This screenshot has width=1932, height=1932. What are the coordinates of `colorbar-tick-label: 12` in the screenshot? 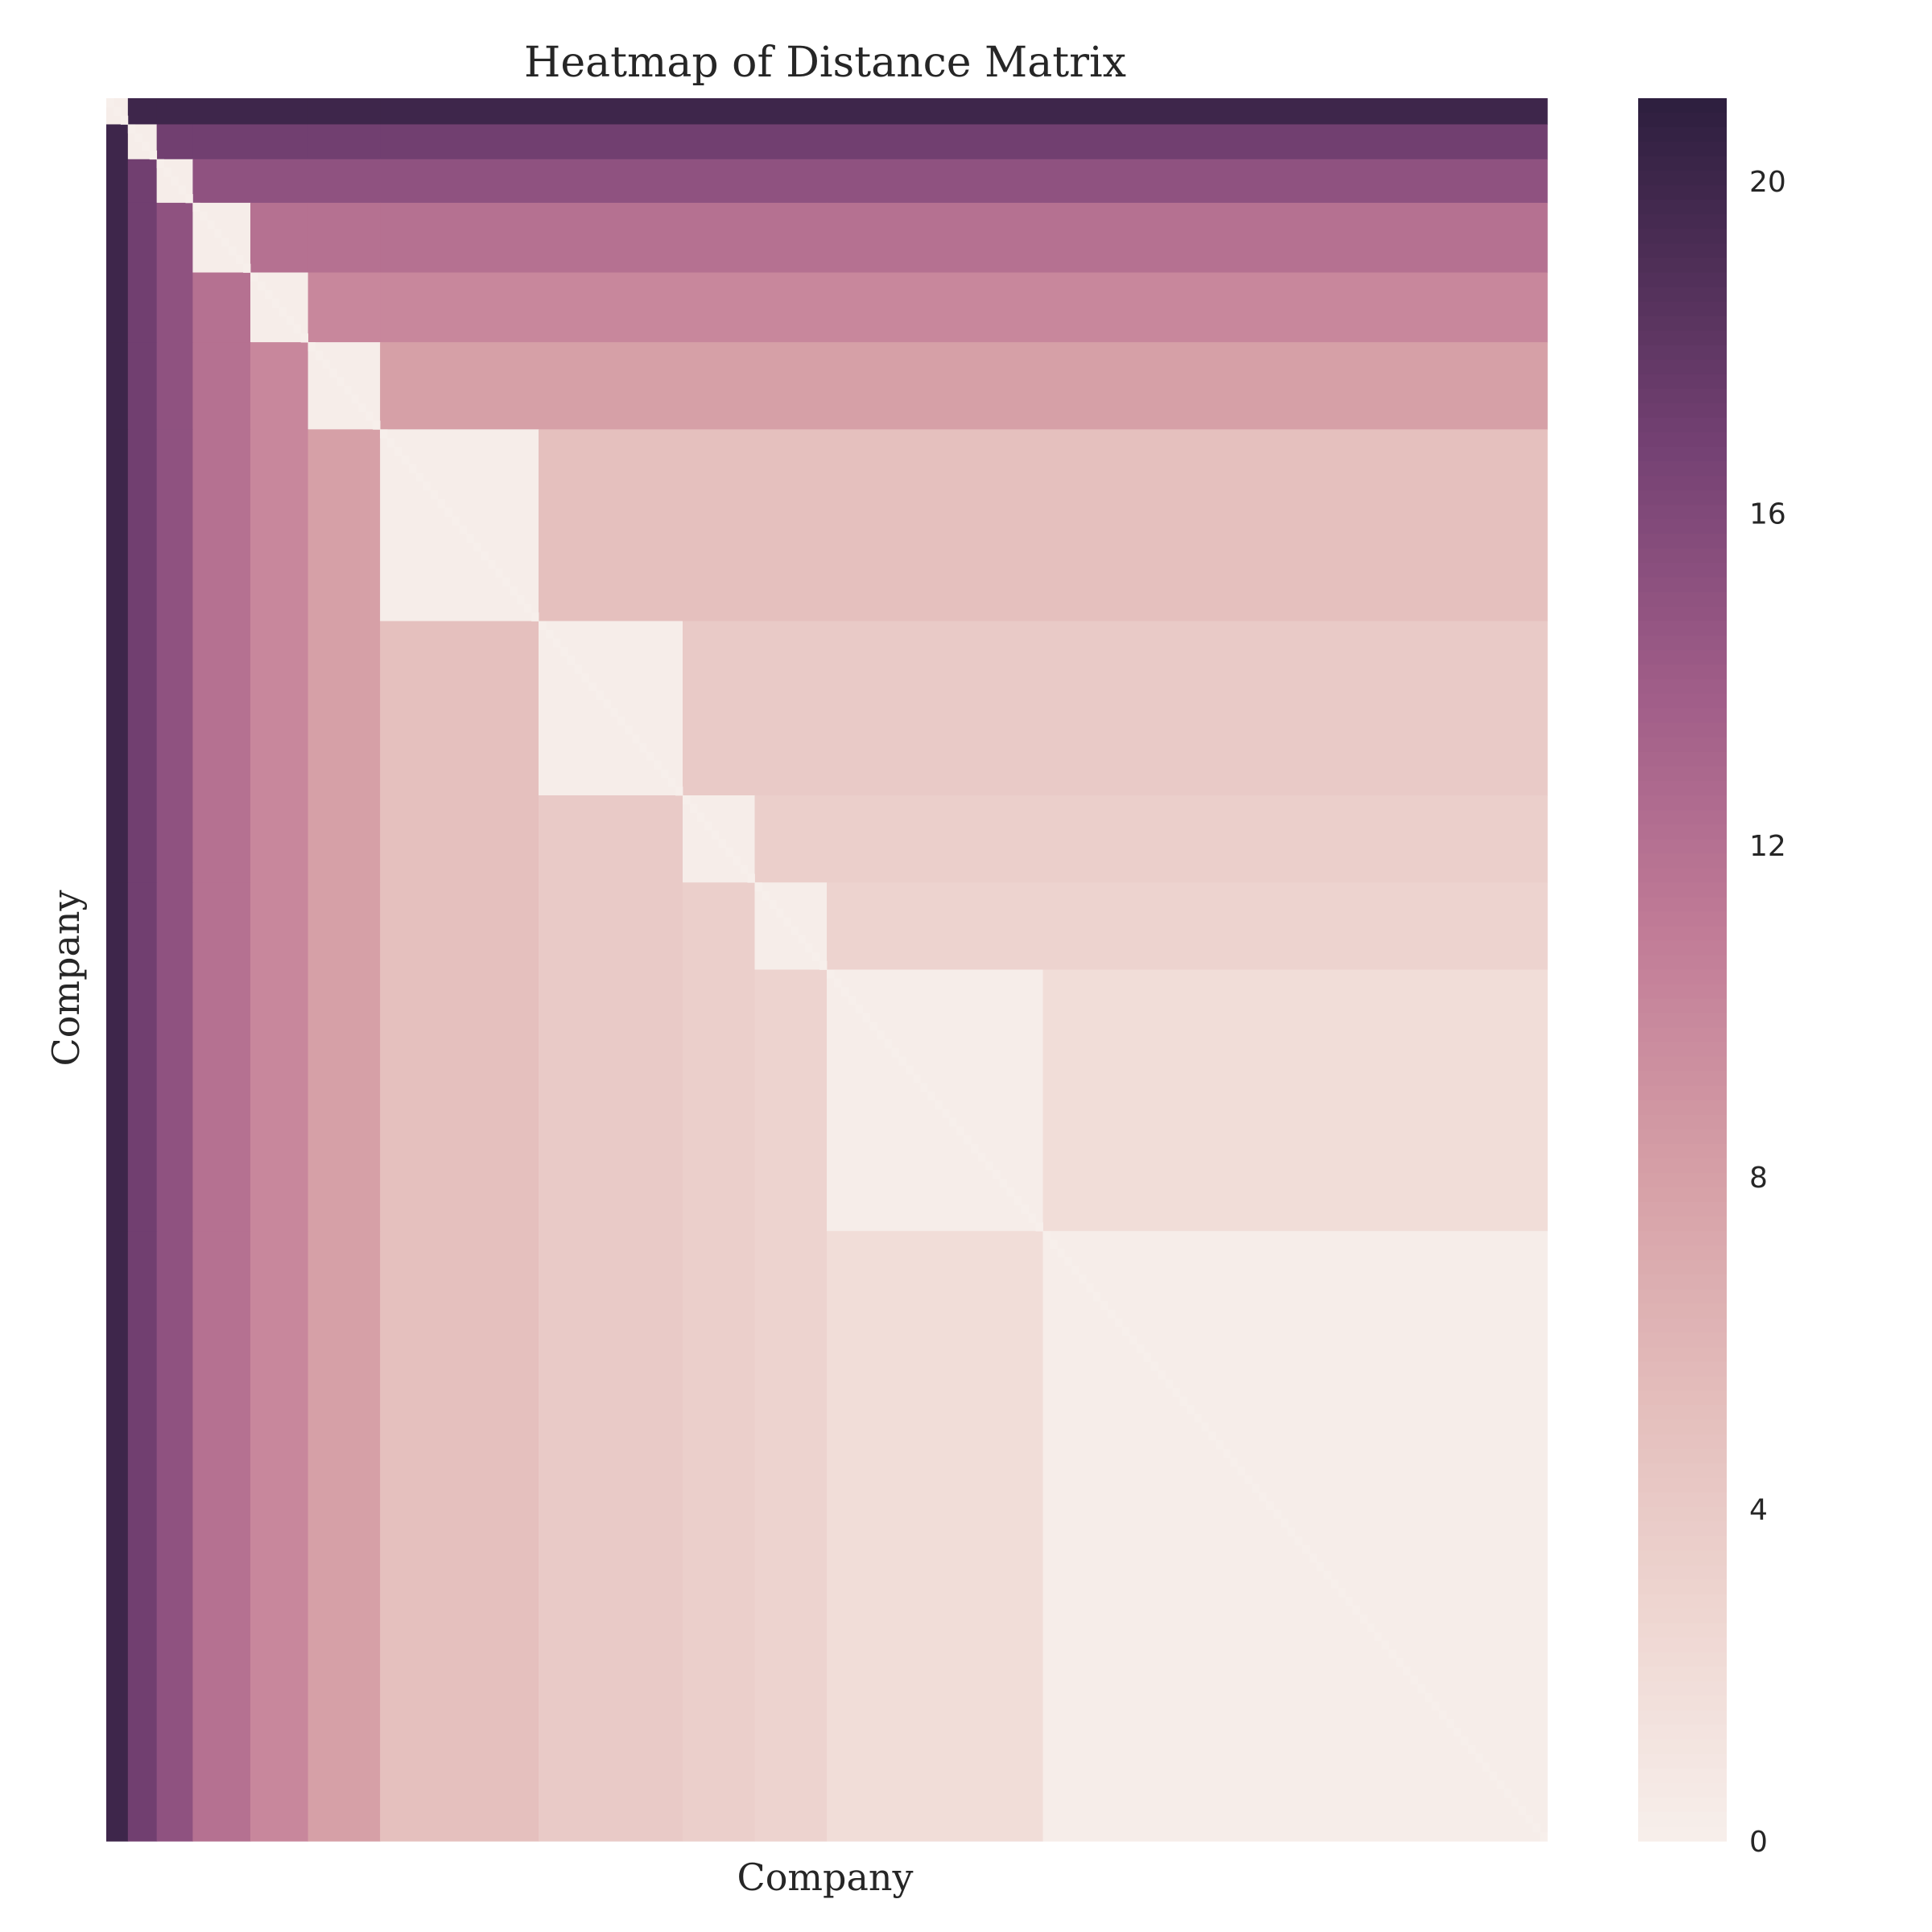 It's located at (1768, 846).